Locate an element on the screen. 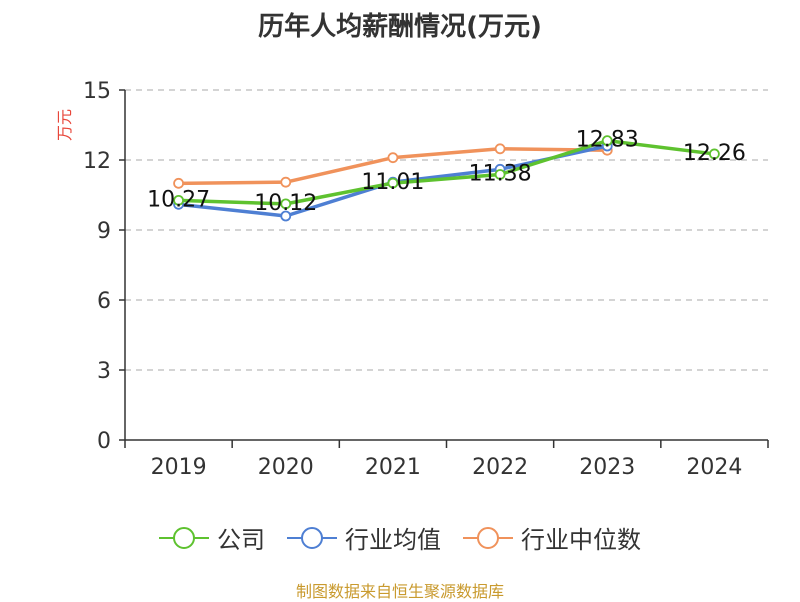 The image size is (800, 602). y-tick-label: 15 is located at coordinates (97, 91).